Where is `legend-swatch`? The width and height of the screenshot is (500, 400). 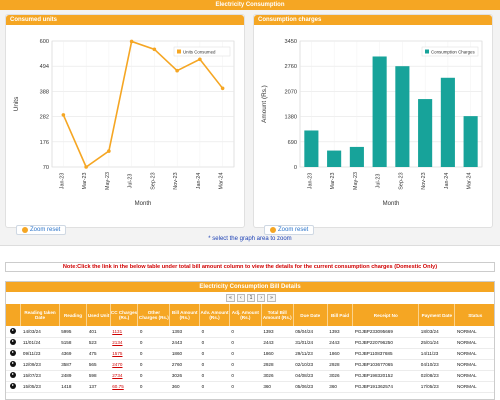 legend-swatch is located at coordinates (179, 51).